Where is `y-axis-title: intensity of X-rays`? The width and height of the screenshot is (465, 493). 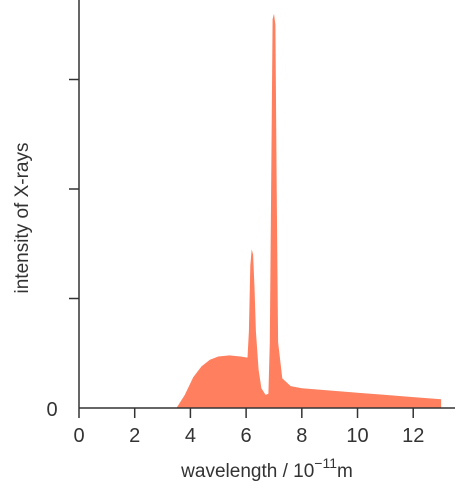 y-axis-title: intensity of X-rays is located at coordinates (22, 218).